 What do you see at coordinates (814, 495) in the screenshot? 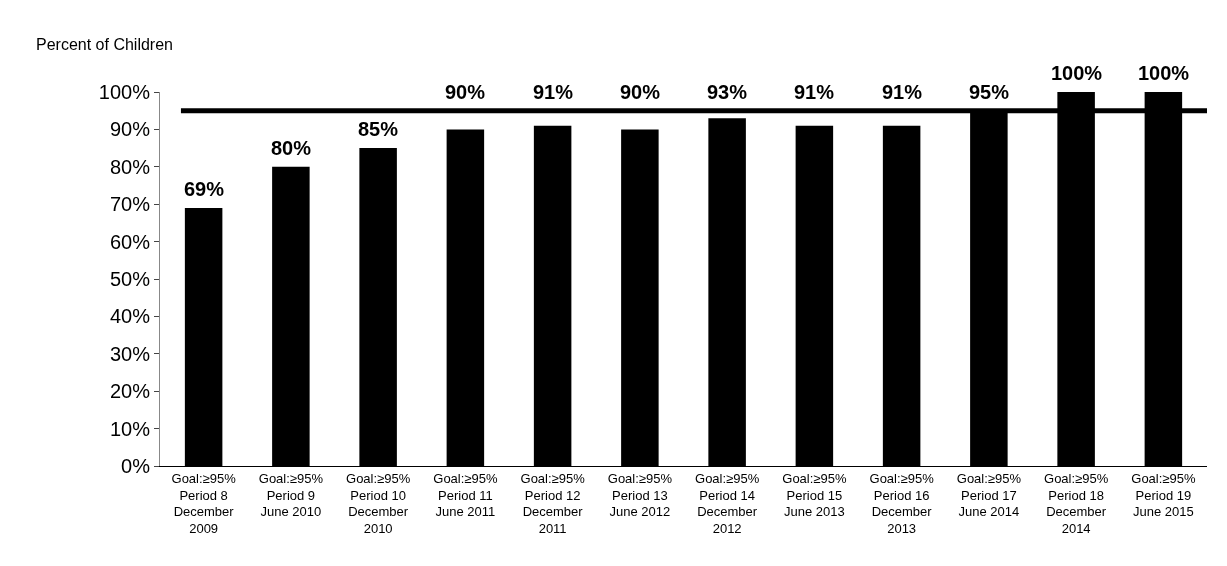
I see `x-tick-label: Goal:≥95% Period 15 June 2013` at bounding box center [814, 495].